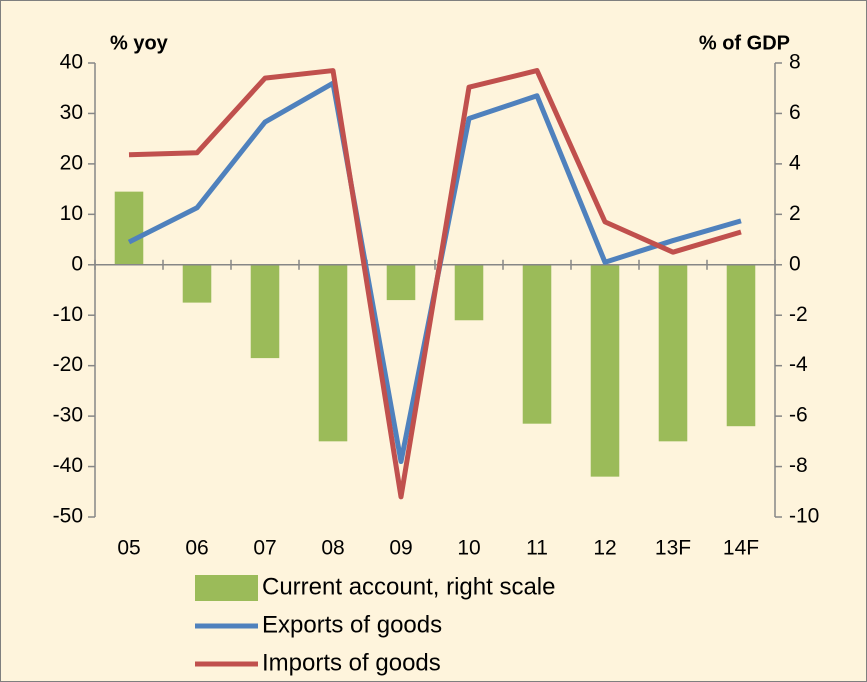 The image size is (867, 682). I want to click on x-tick-label: 07, so click(264, 548).